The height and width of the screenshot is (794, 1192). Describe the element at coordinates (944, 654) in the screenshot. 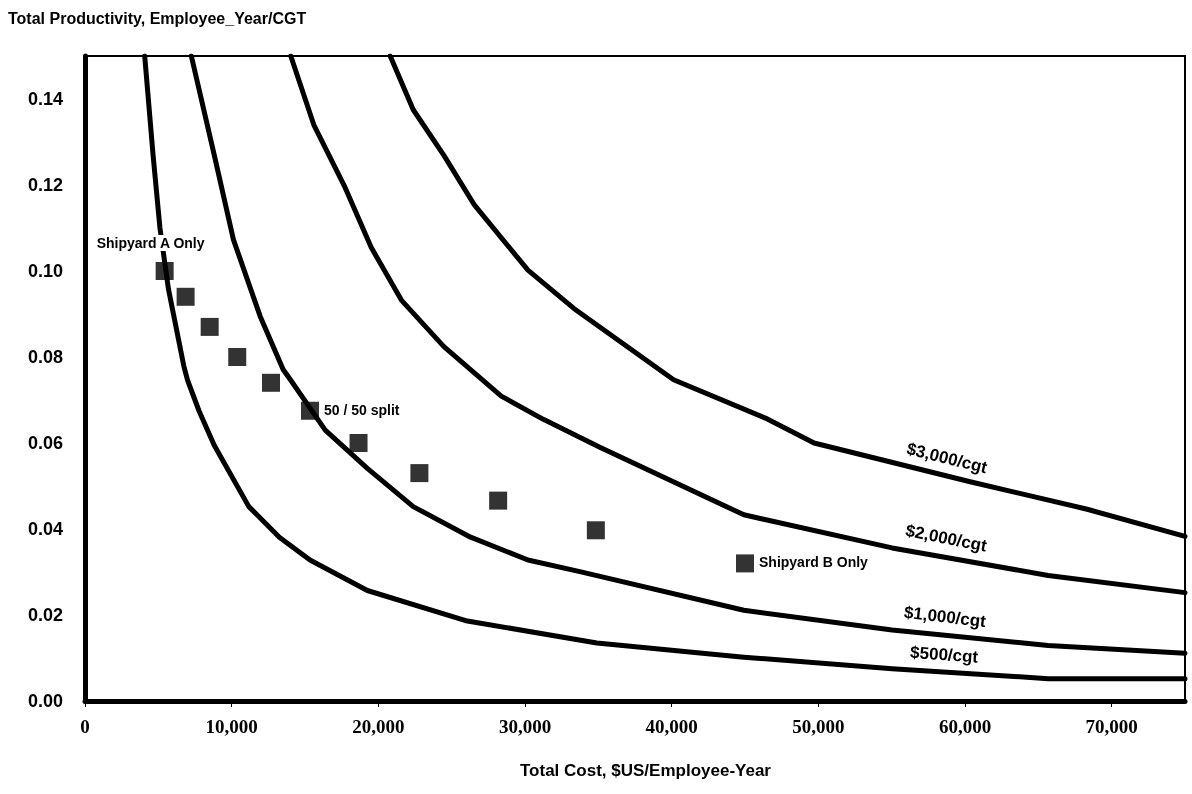

I see `series-label: $500/cgt` at that location.